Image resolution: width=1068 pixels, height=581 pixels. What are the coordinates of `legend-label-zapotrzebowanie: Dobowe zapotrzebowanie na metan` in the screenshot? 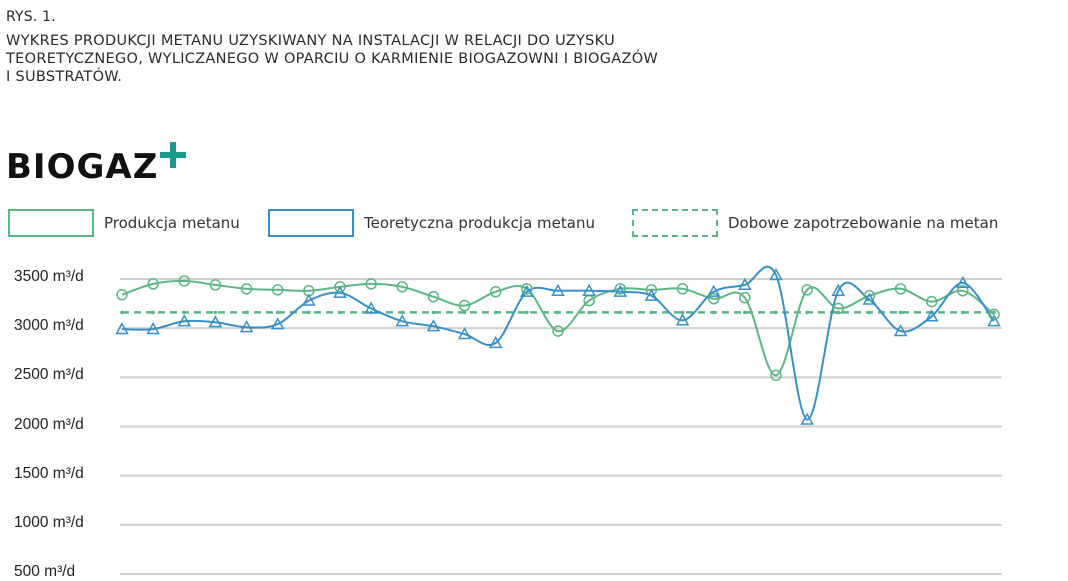 It's located at (863, 223).